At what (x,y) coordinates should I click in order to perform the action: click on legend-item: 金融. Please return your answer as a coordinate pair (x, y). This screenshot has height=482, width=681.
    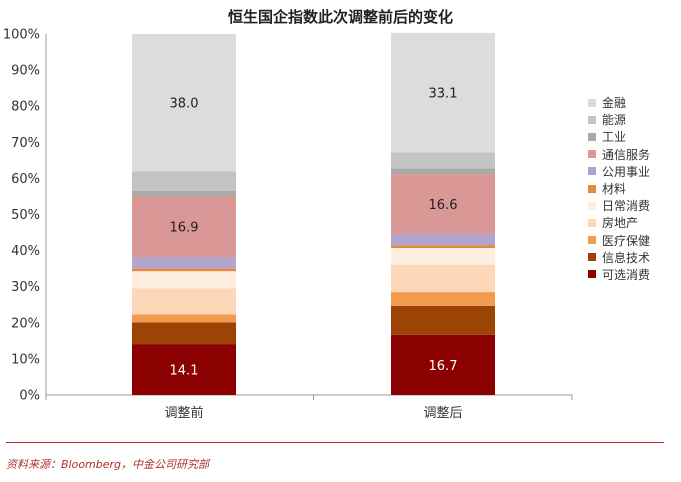
    Looking at the image, I should click on (619, 102).